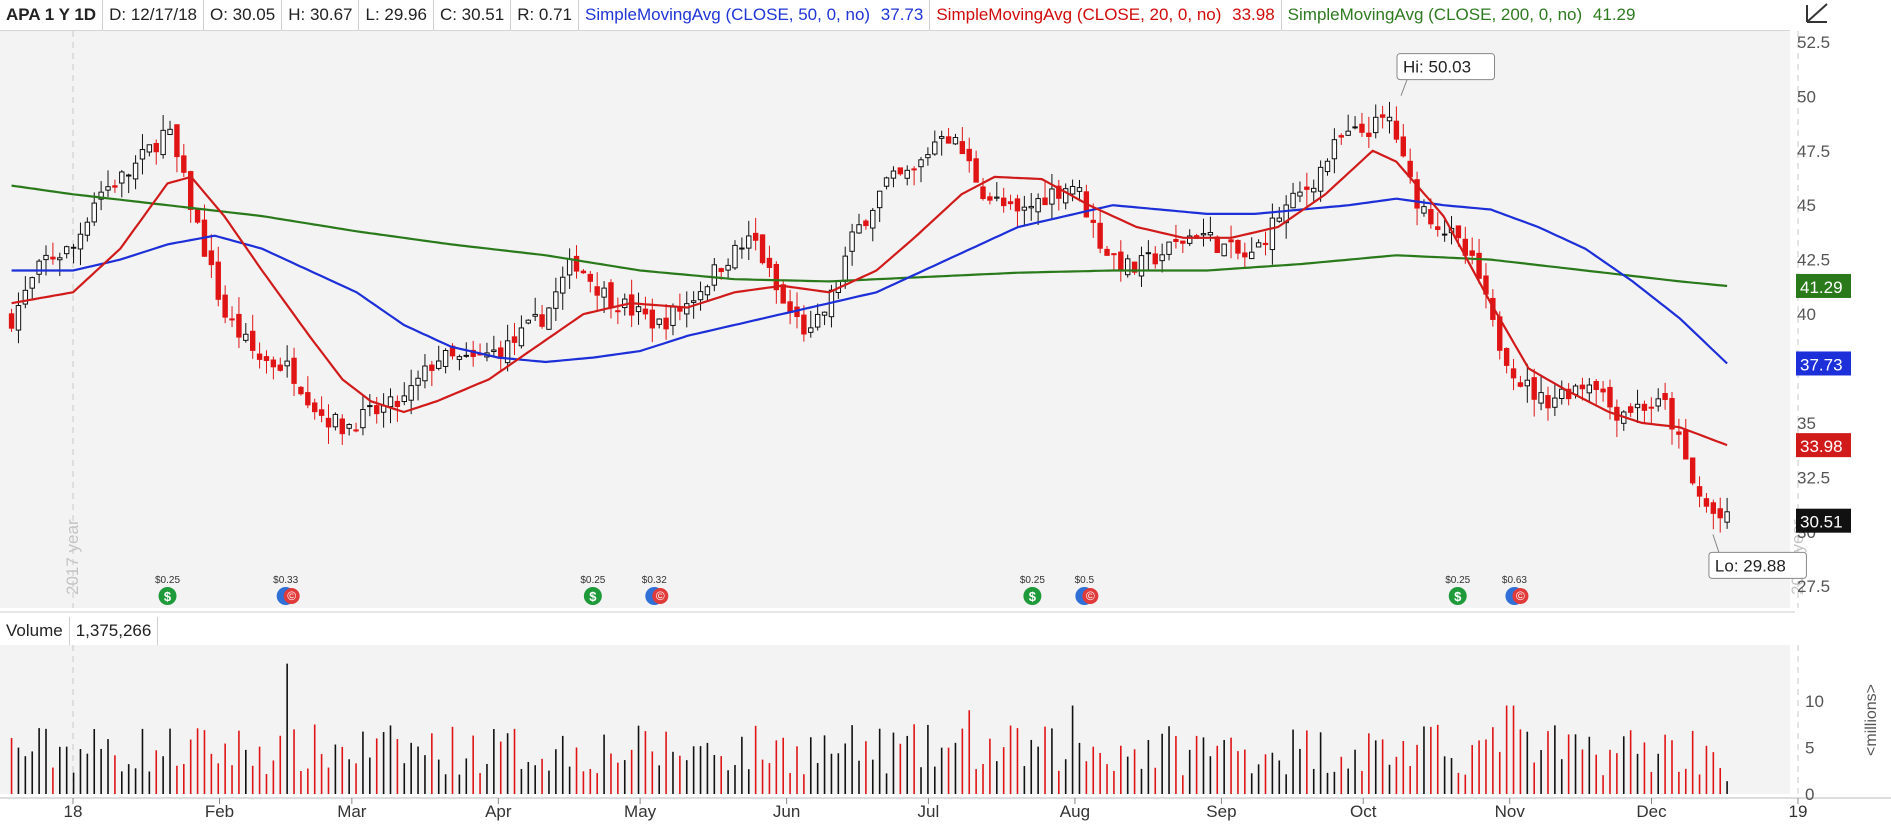 This screenshot has width=1891, height=824. What do you see at coordinates (1809, 747) in the screenshot?
I see `volume-tick-label: 5` at bounding box center [1809, 747].